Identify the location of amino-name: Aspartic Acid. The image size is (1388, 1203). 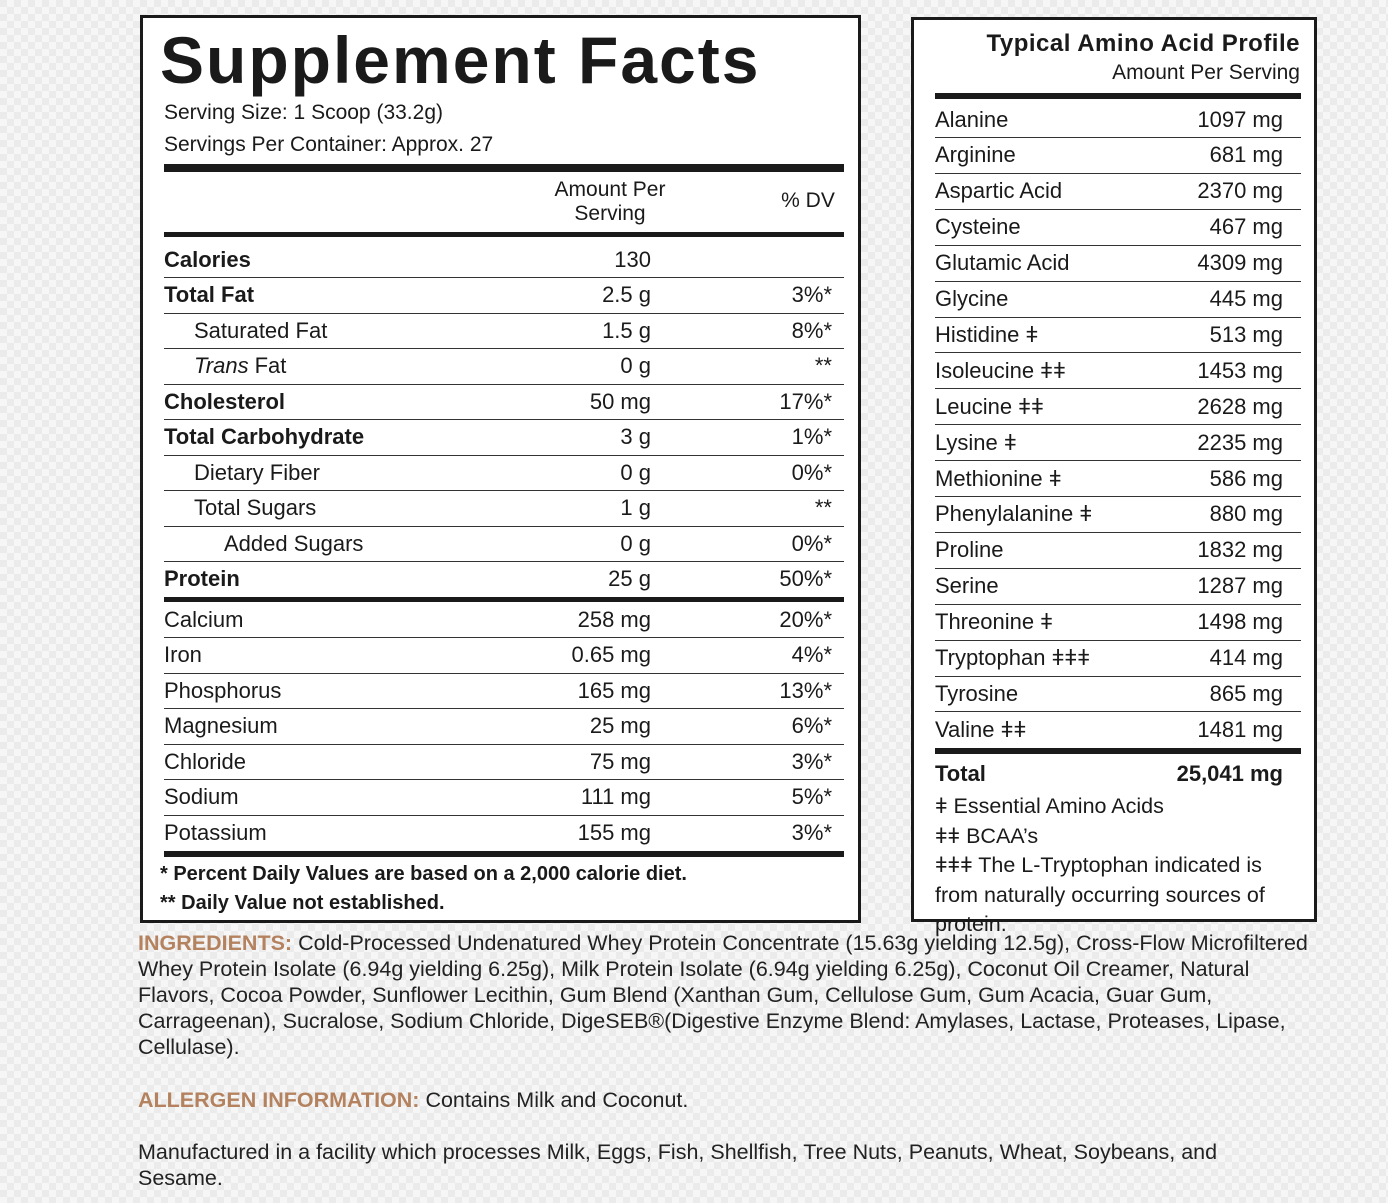
(999, 191).